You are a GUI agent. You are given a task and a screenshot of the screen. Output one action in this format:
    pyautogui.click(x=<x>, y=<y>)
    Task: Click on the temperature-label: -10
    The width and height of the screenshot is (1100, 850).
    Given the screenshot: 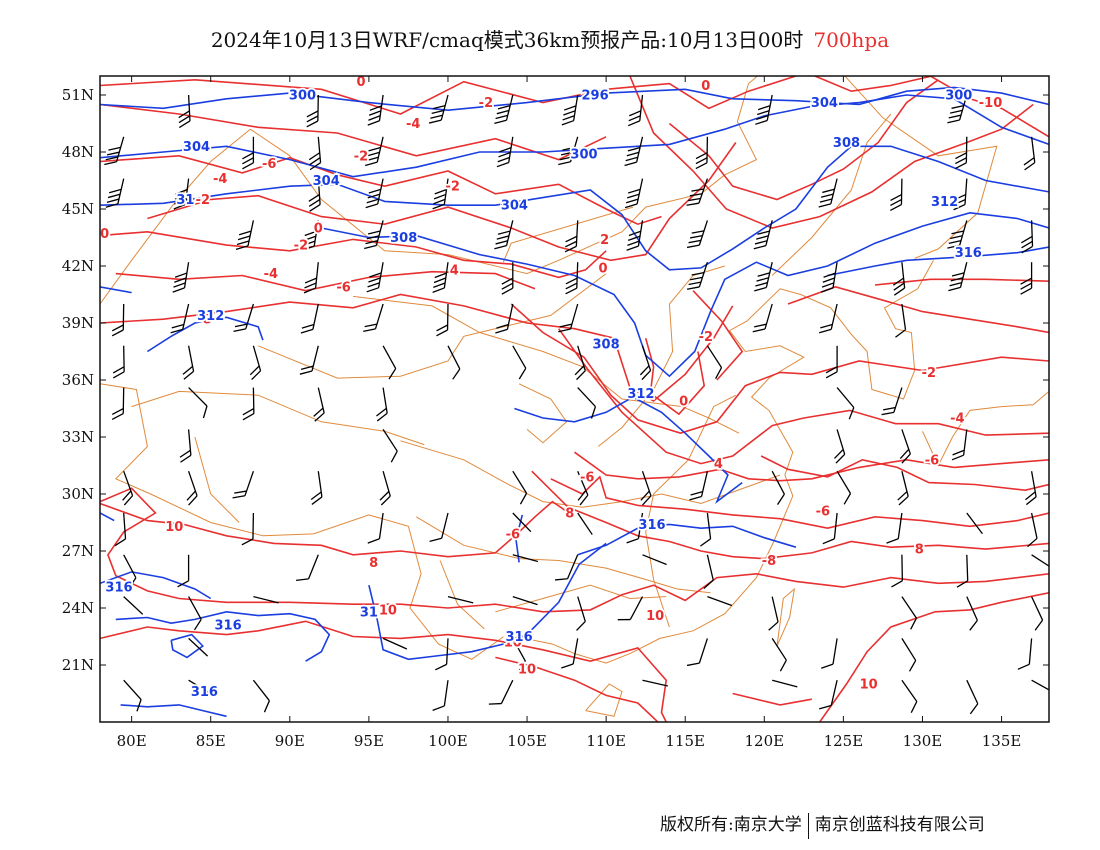 What is the action you would take?
    pyautogui.click(x=991, y=103)
    